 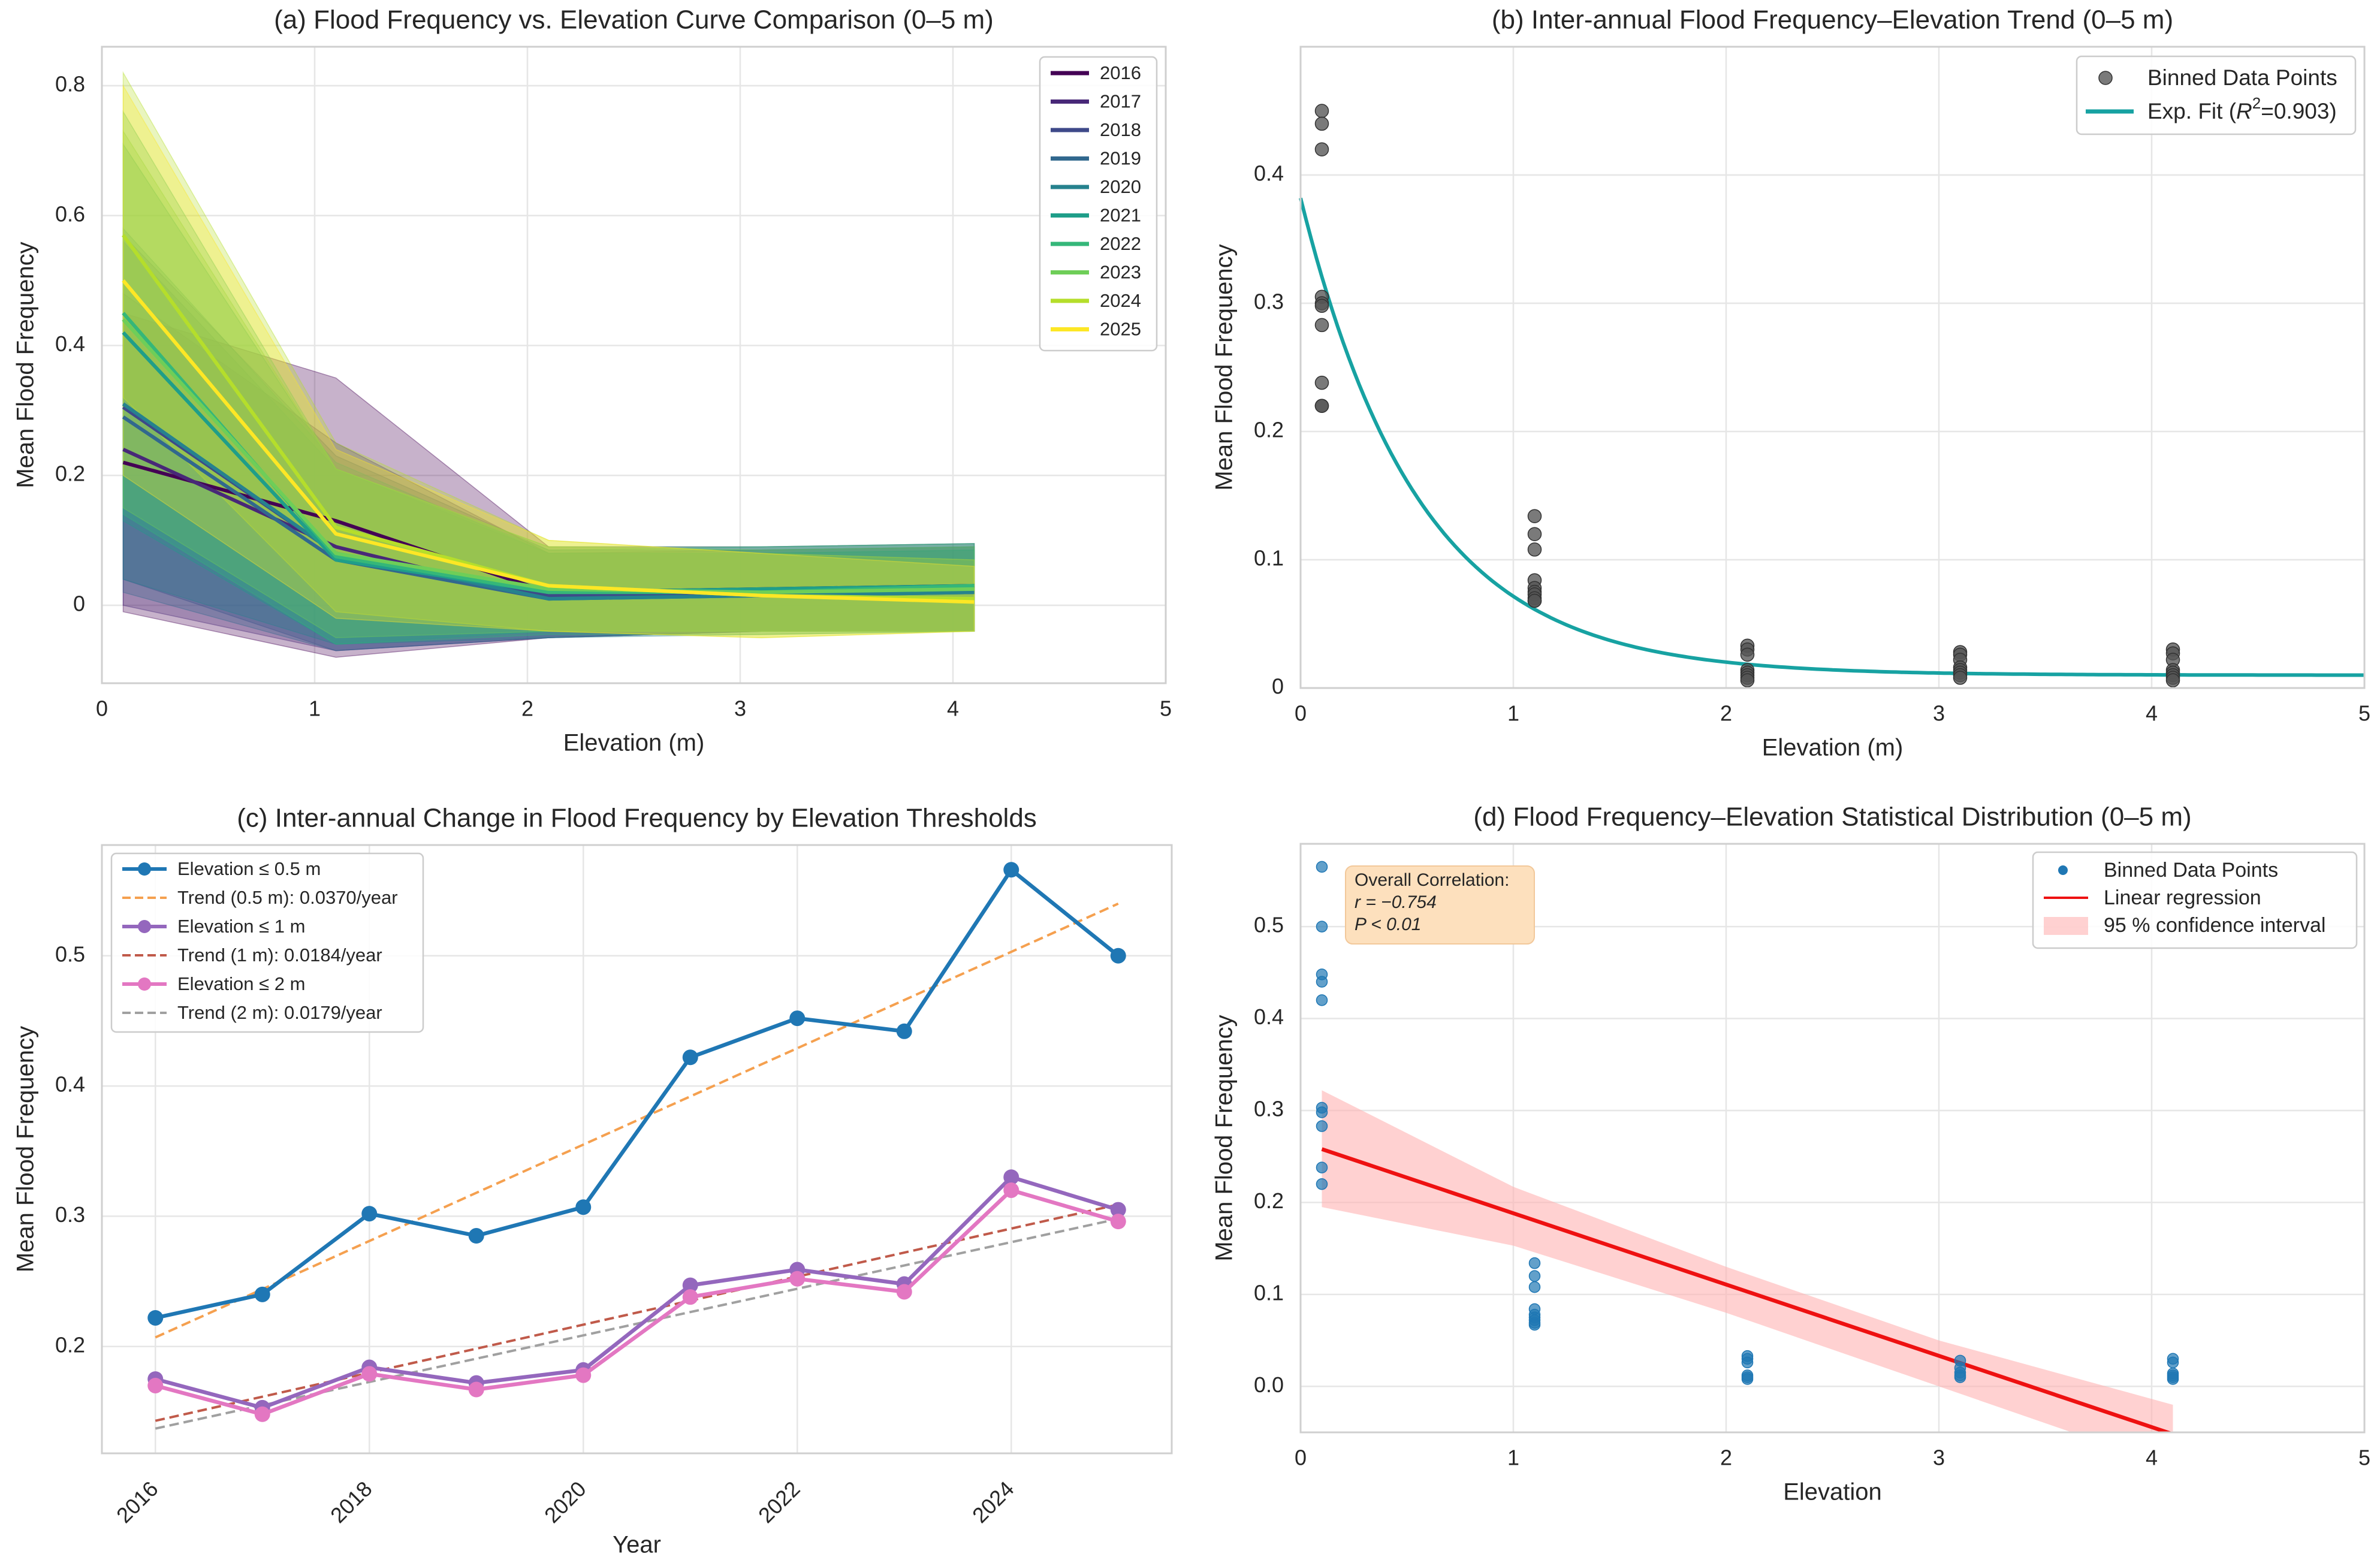 I want to click on confidence-band-2025, so click(x=548, y=361).